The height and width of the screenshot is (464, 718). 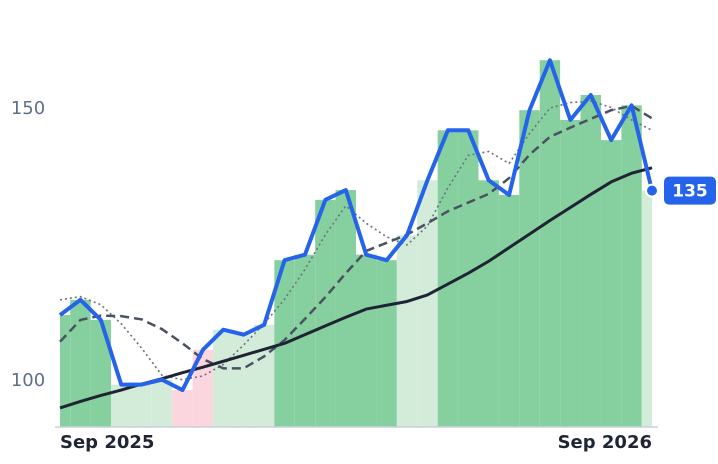 What do you see at coordinates (107, 442) in the screenshot?
I see `x-tick-label: Sep 2025` at bounding box center [107, 442].